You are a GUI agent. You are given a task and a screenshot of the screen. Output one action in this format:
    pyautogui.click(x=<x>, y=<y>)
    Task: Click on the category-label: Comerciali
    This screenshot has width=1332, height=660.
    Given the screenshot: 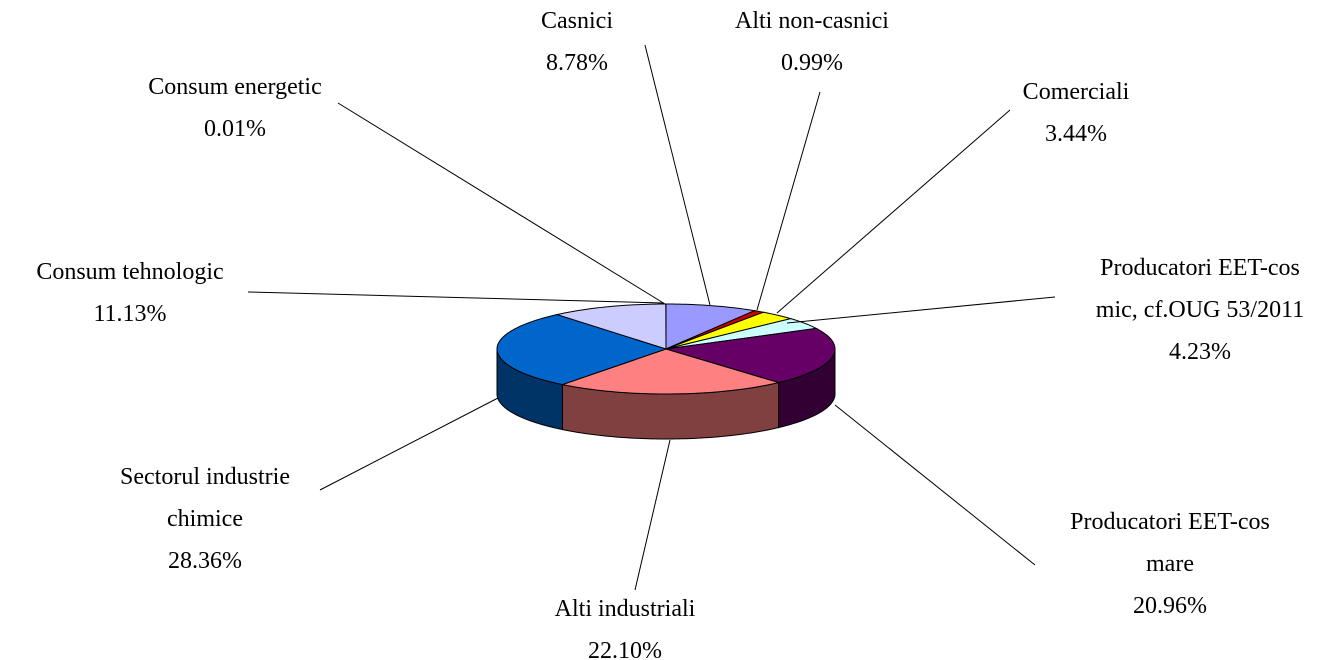 What is the action you would take?
    pyautogui.click(x=1076, y=92)
    